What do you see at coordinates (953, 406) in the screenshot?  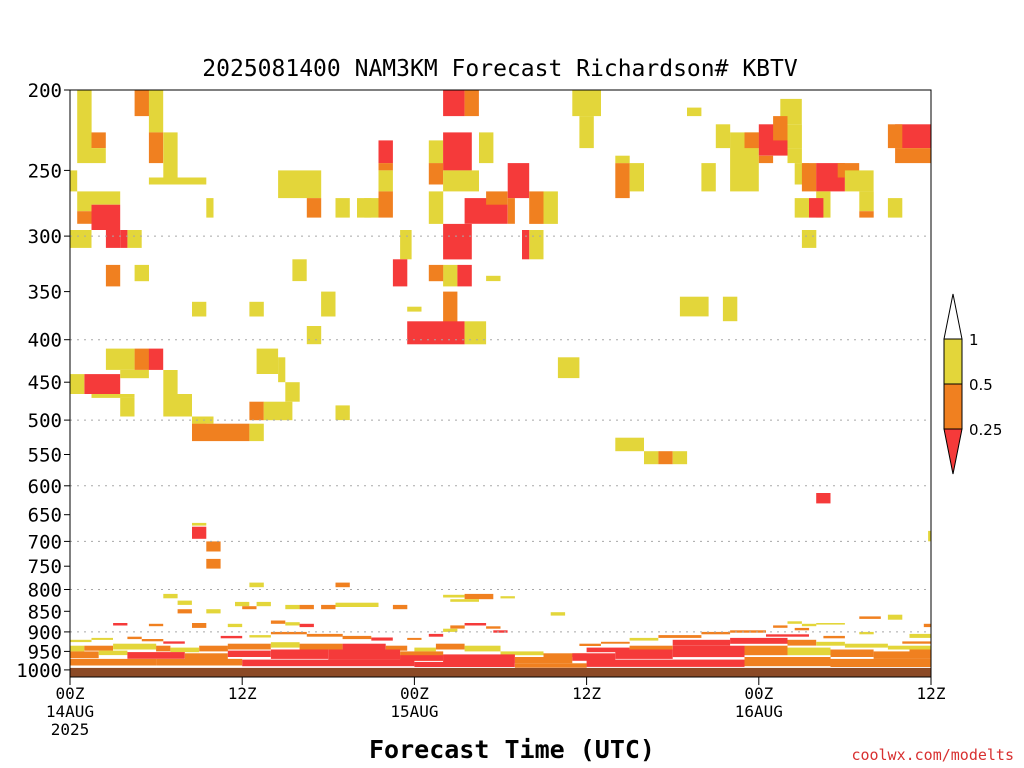 I see `legend-swatch-orange` at bounding box center [953, 406].